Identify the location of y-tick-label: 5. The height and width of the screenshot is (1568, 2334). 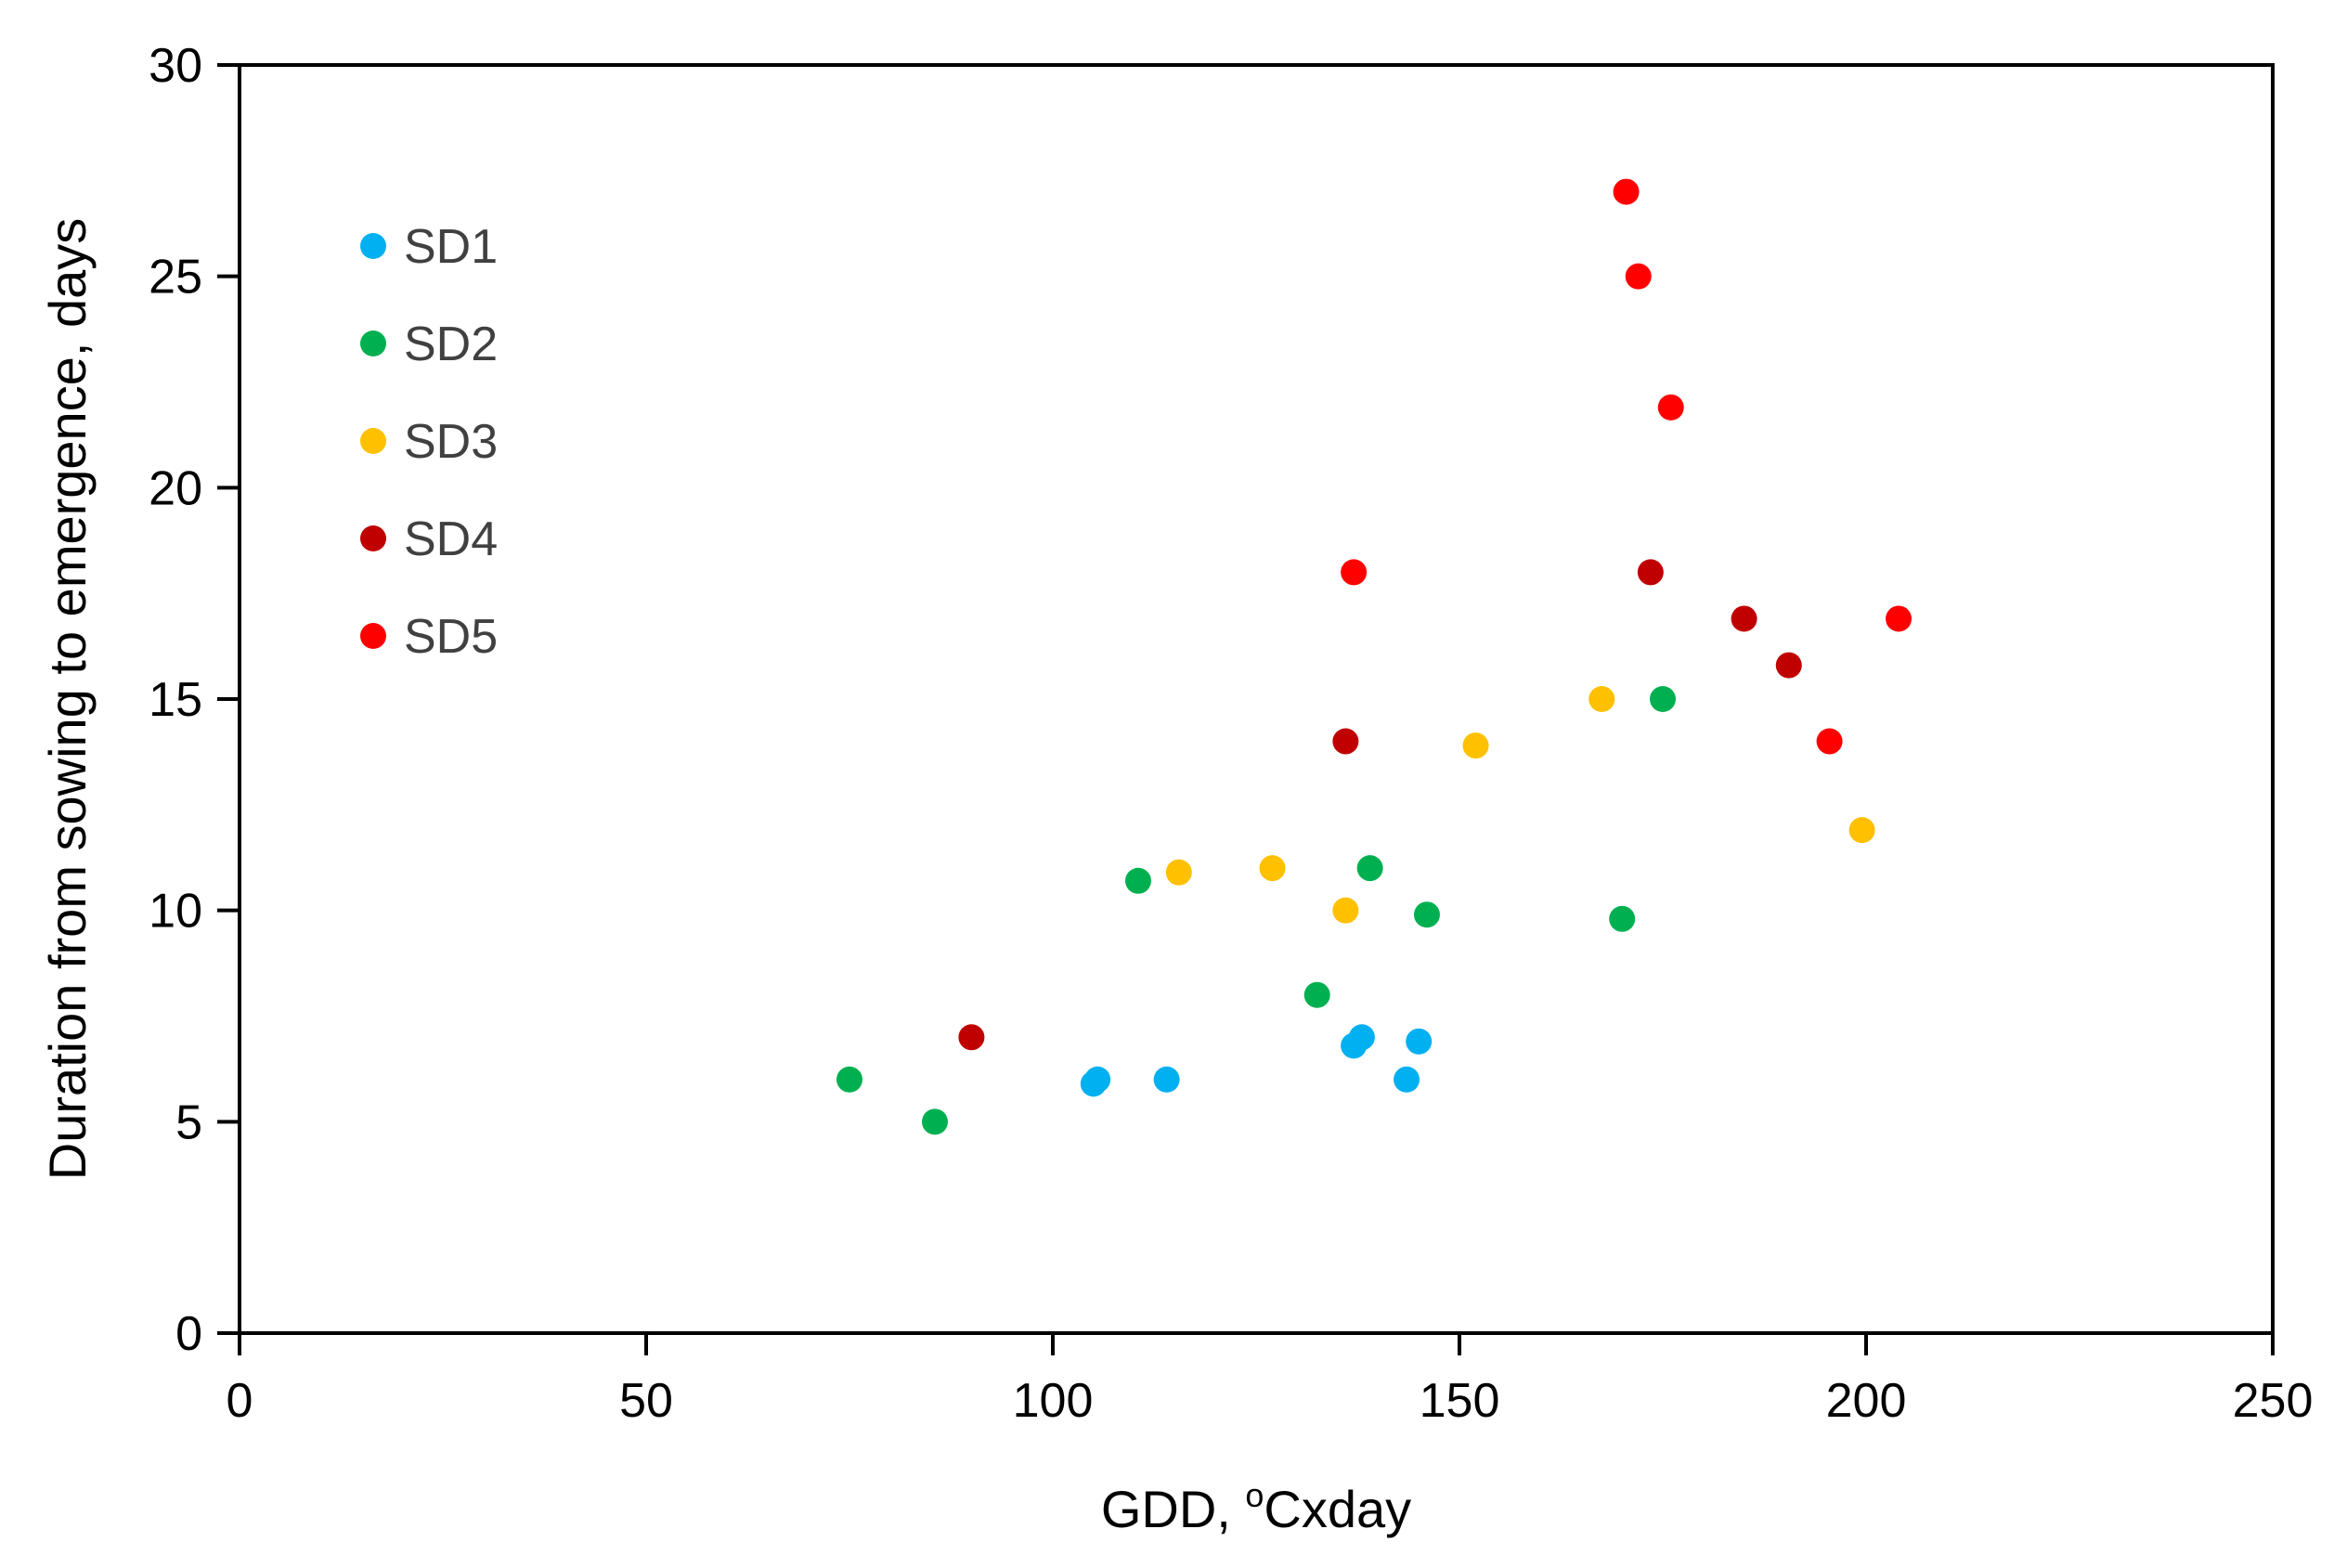
(188, 1122).